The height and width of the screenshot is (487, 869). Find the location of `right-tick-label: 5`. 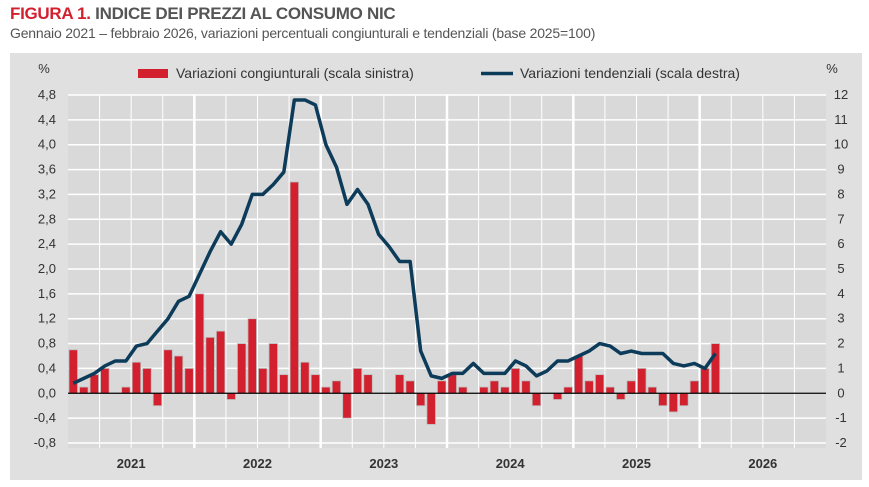

right-tick-label: 5 is located at coordinates (840, 268).